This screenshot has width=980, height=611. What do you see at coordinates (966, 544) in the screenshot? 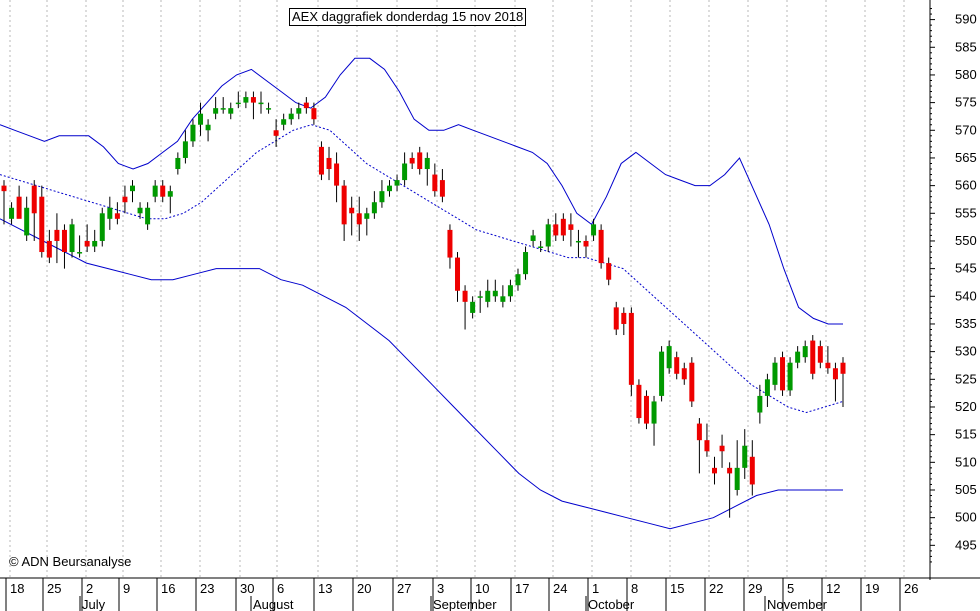
I see `y-tick-label: 495` at bounding box center [966, 544].